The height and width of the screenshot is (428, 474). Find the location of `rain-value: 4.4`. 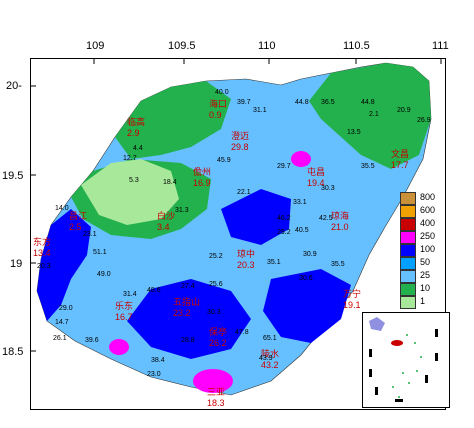

rain-value: 4.4 is located at coordinates (138, 148).